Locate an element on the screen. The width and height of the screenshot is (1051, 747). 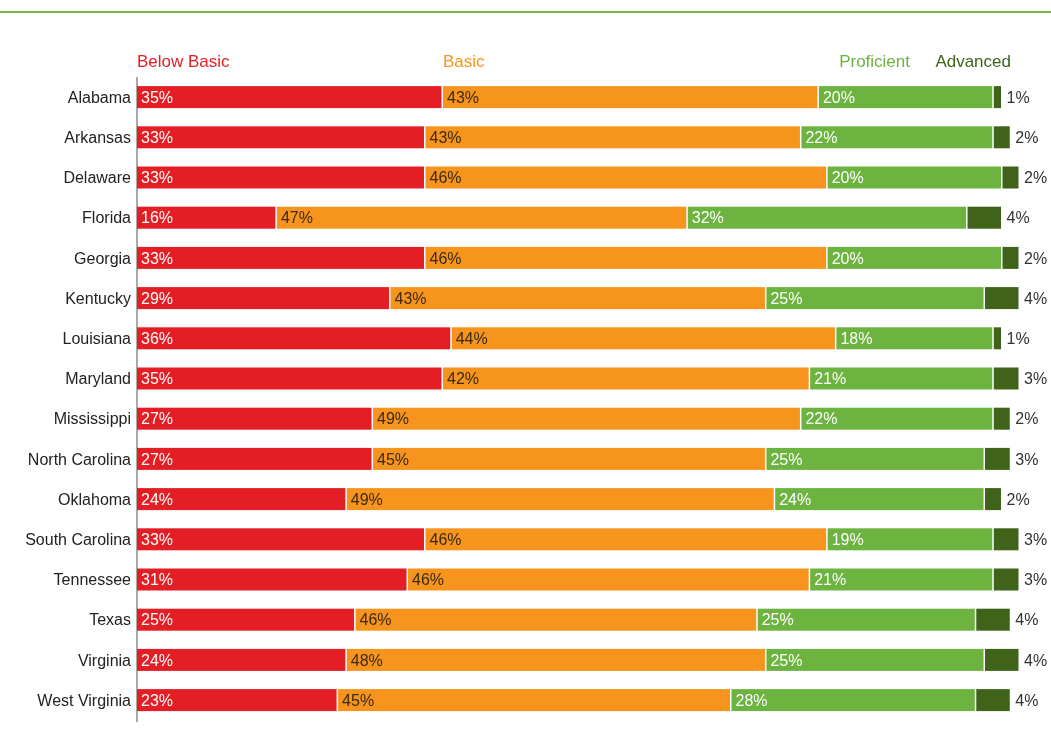
data-label: 28% is located at coordinates (751, 700).